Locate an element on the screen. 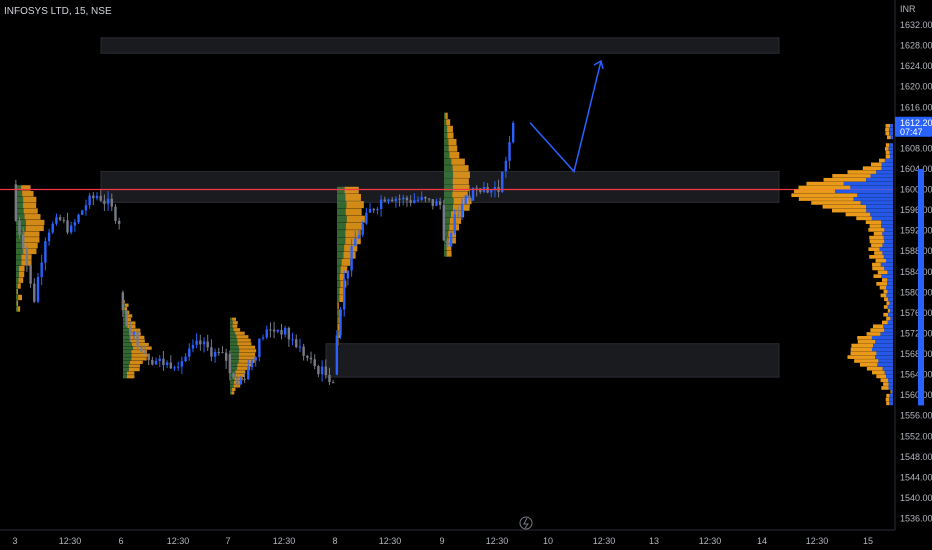  current-price-tag is located at coordinates (913, 126).